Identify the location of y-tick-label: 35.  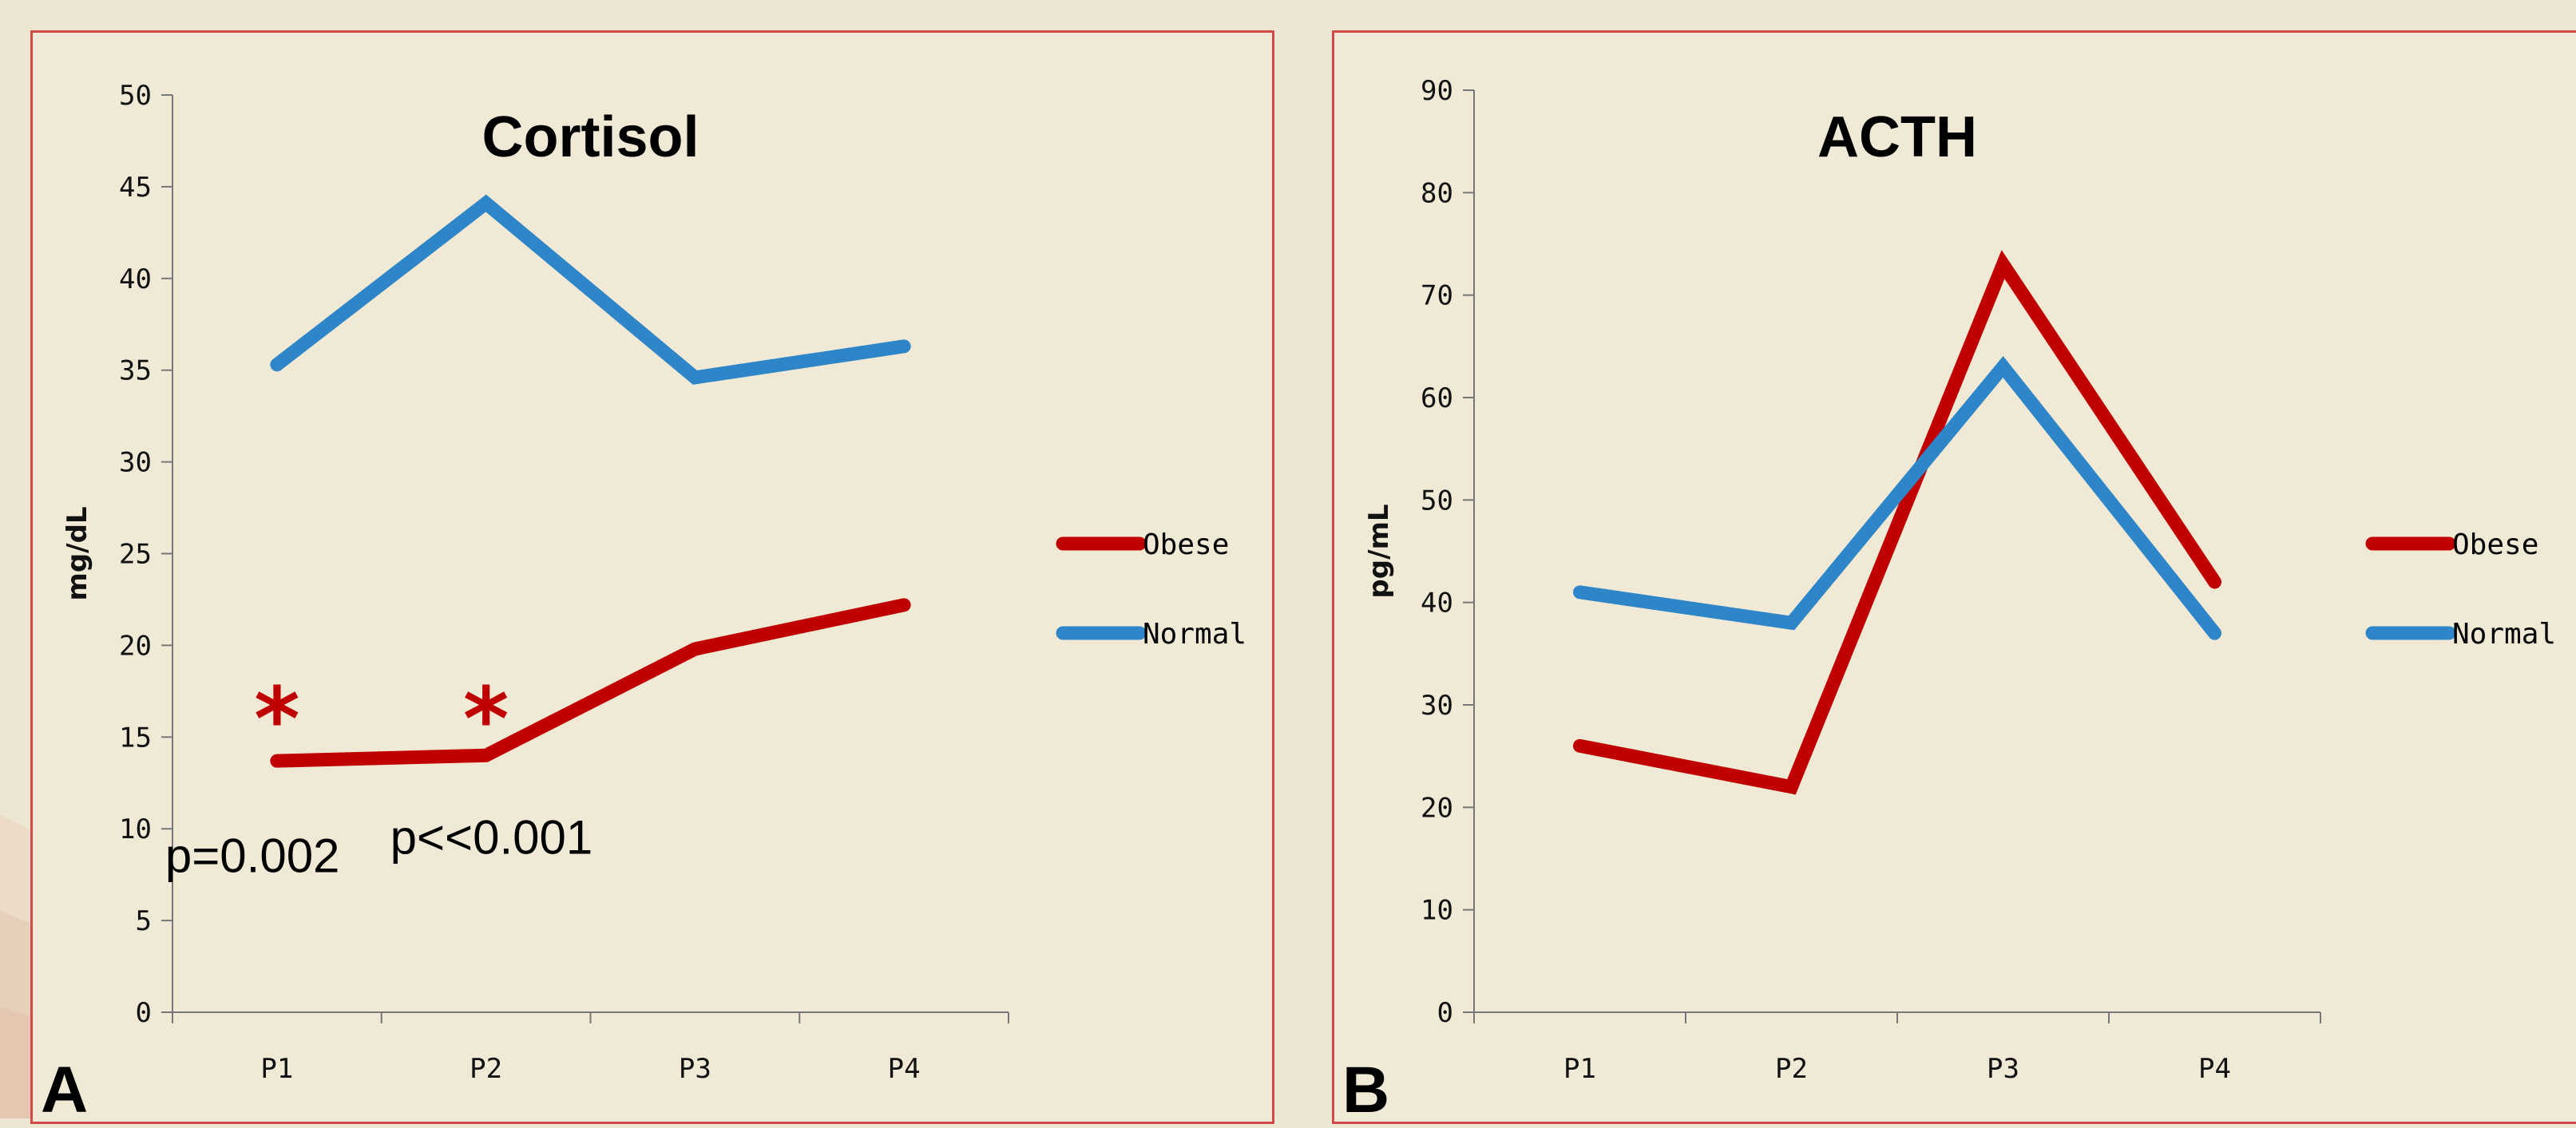
(135, 371).